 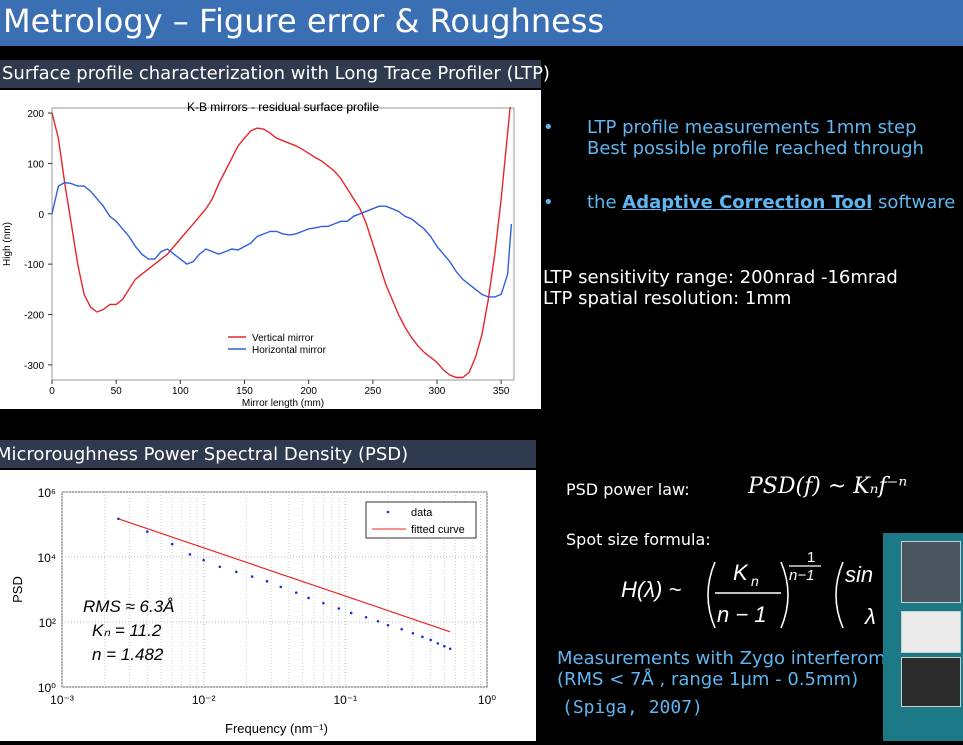 I want to click on zygo-measurements: Measurements with Zygo interferom, so click(x=721, y=658).